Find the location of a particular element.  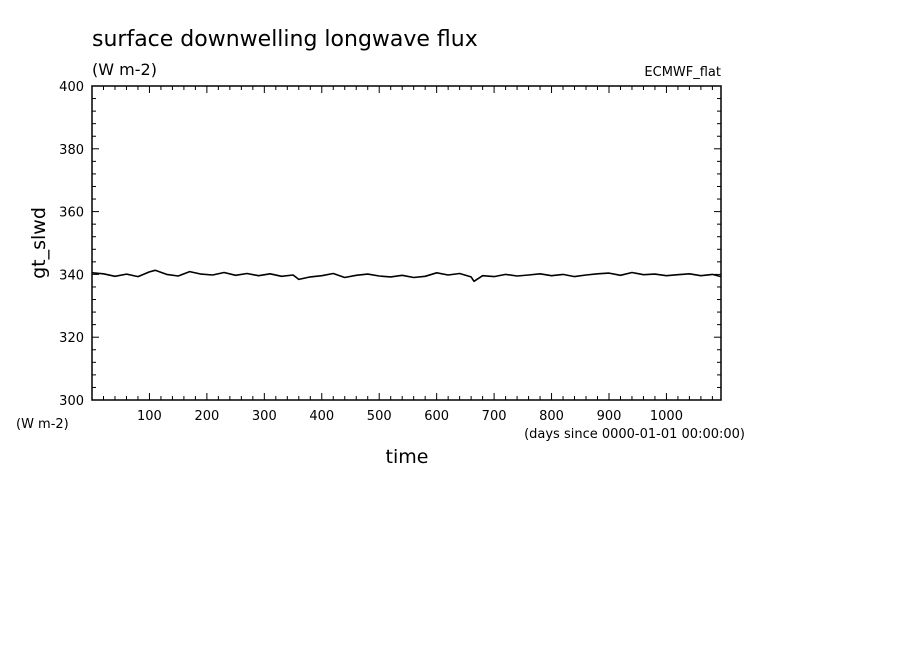

chart-title: surface downwelling longwave flux is located at coordinates (285, 39).